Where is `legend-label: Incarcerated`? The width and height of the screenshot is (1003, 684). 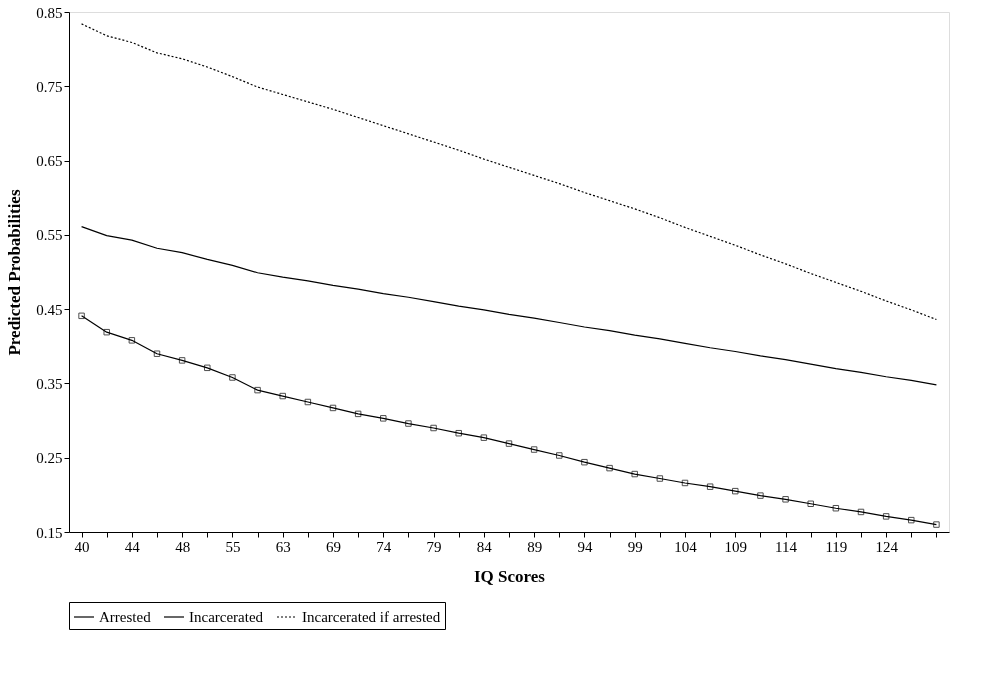 legend-label: Incarcerated is located at coordinates (226, 617).